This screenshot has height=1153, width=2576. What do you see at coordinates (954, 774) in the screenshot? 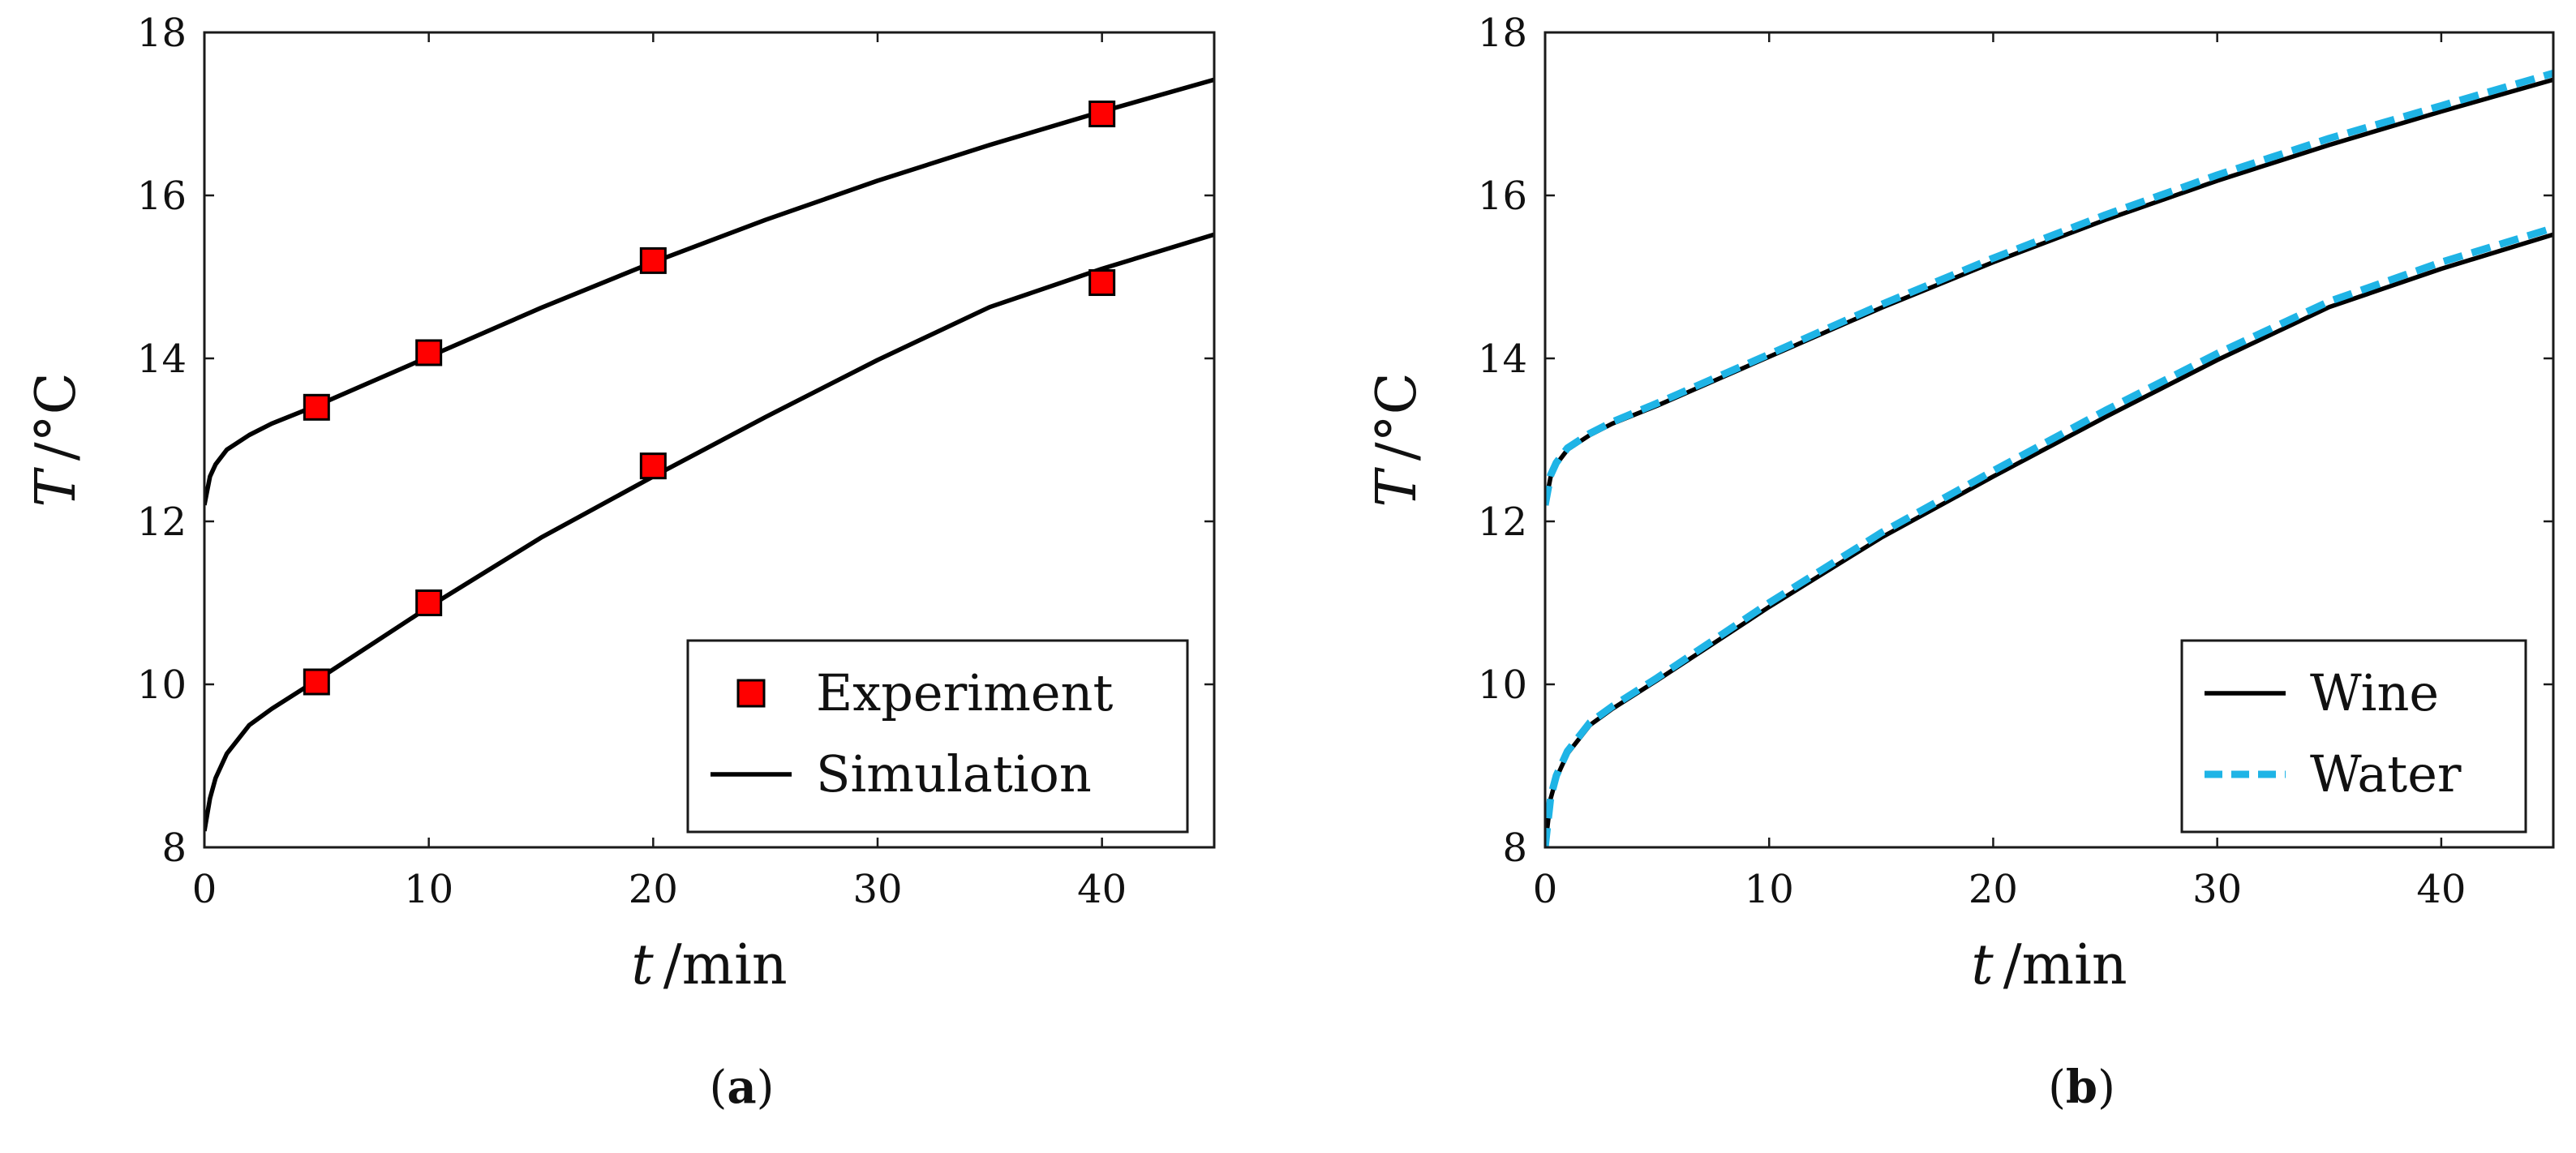
I see `legend-label-simulation: Simulation` at bounding box center [954, 774].